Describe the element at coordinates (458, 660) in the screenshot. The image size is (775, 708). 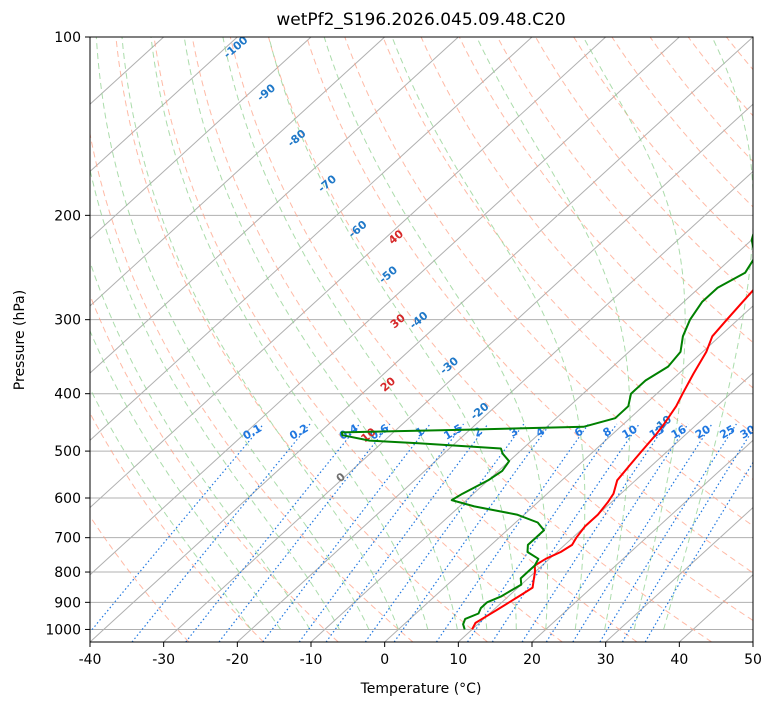
I see `x-tick-label: 10` at that location.